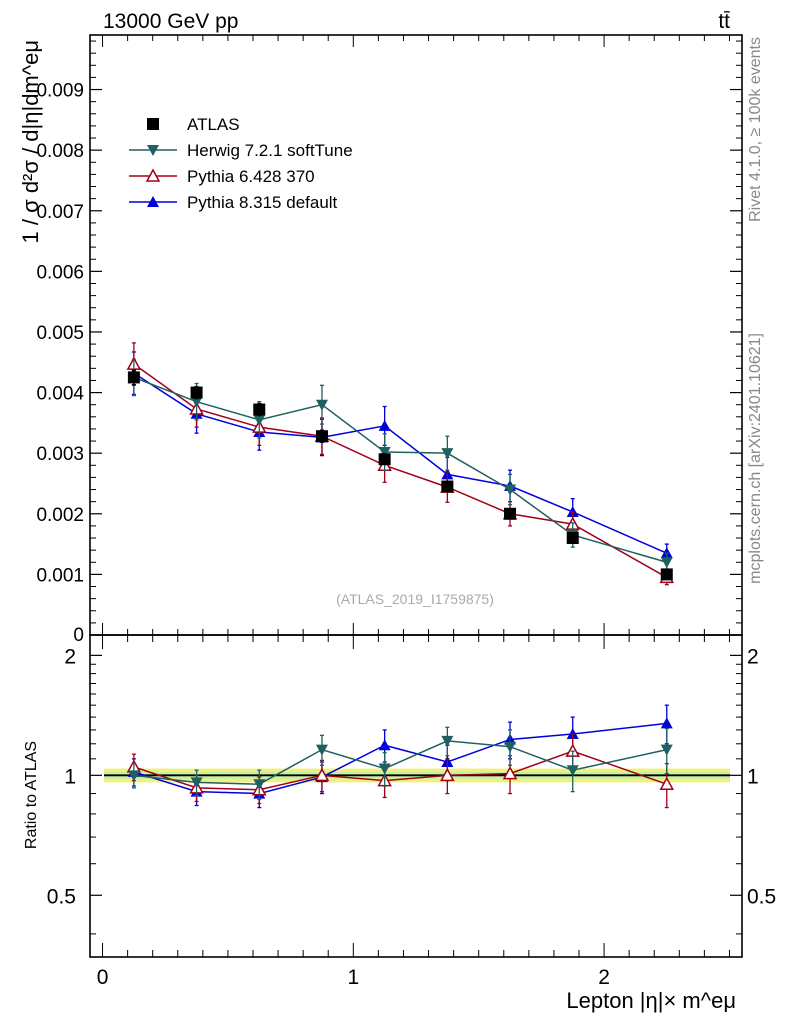 The height and width of the screenshot is (1024, 786). What do you see at coordinates (60, 151) in the screenshot?
I see `main-y-tick-label: 0.008` at bounding box center [60, 151].